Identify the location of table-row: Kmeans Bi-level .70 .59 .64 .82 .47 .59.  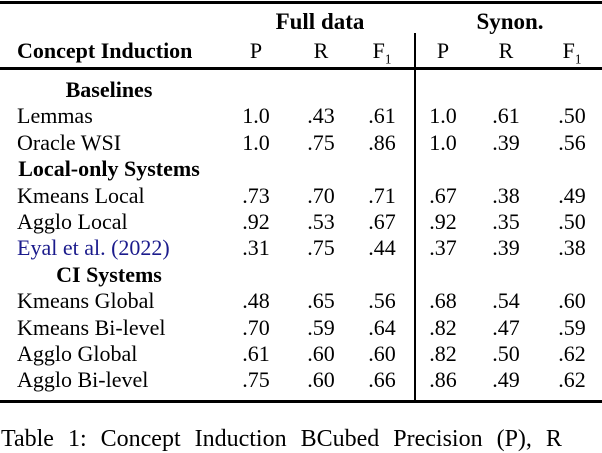
(301, 328).